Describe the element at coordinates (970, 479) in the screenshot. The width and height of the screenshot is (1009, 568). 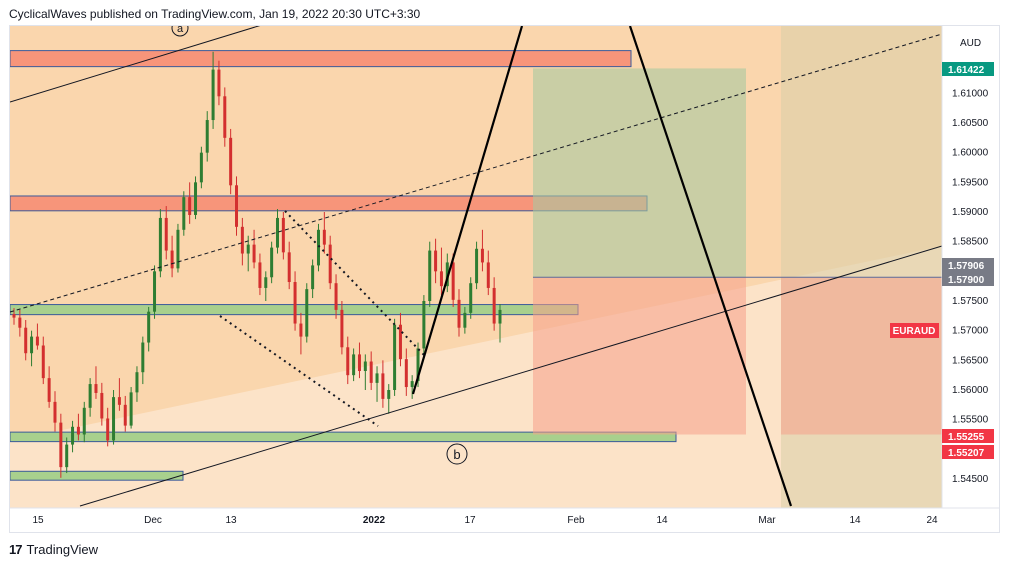
I see `y-tick-label: 1.54500` at that location.